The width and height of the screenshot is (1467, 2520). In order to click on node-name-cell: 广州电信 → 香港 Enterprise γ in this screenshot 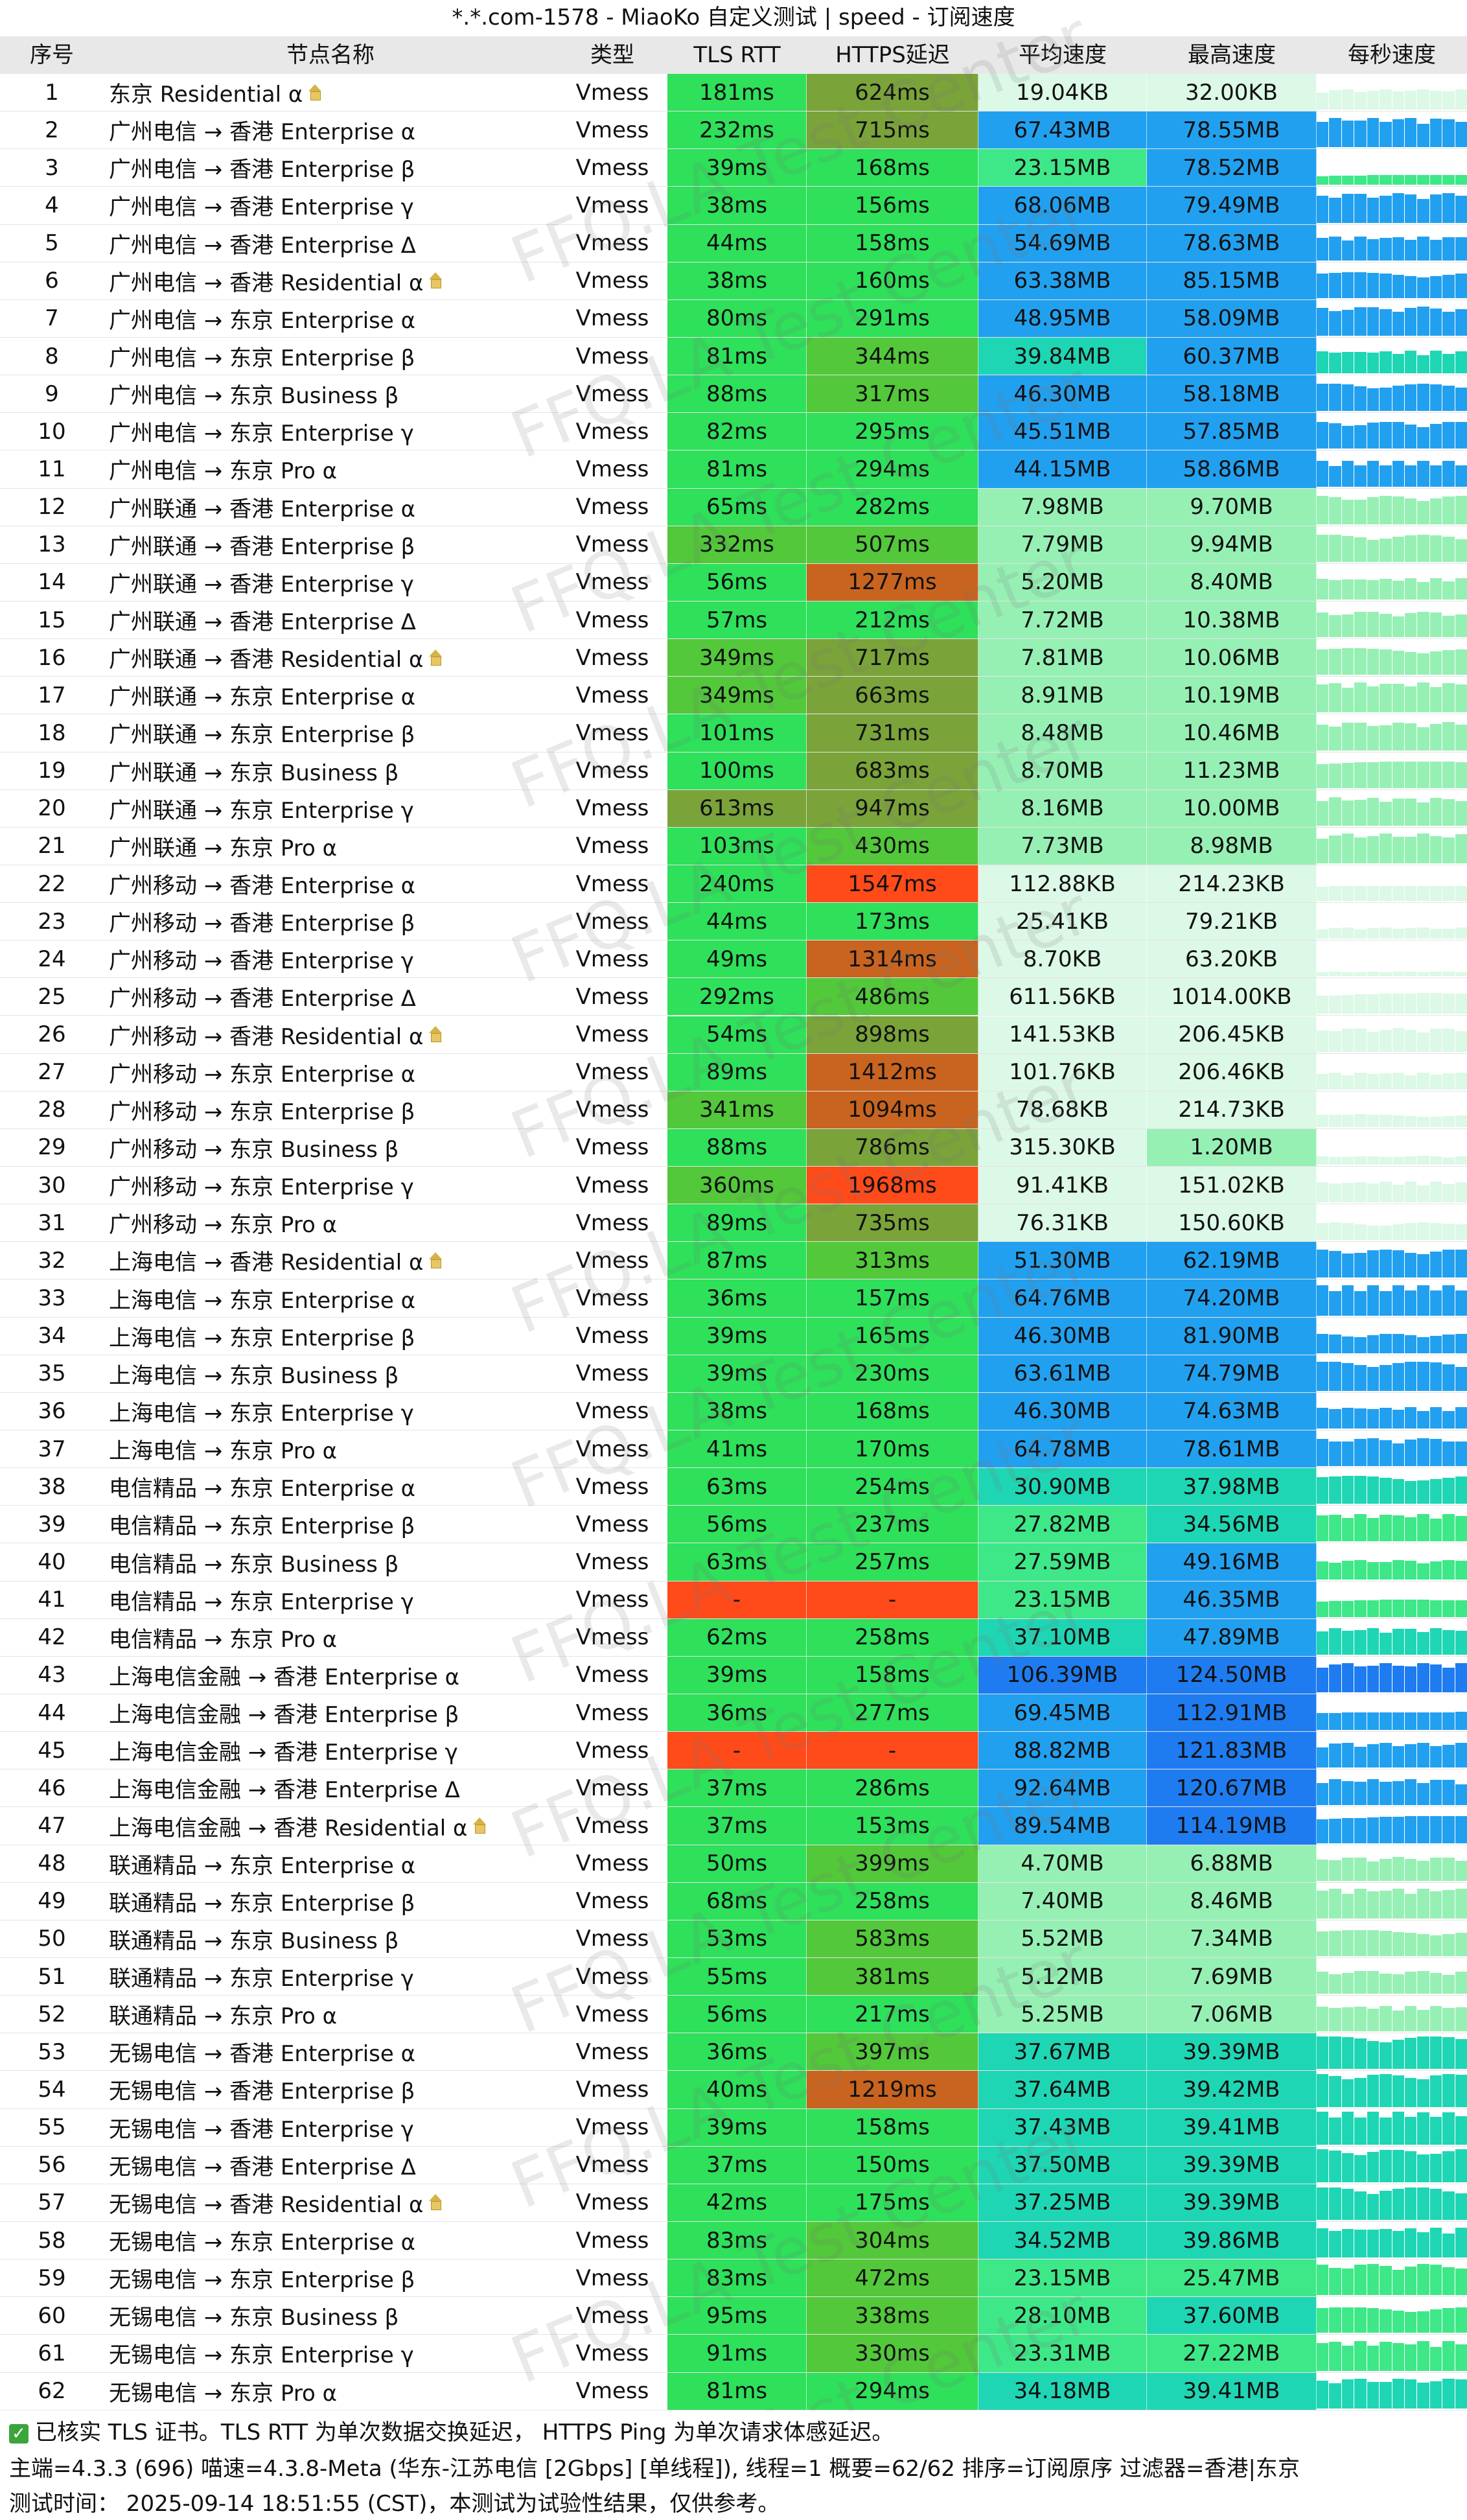, I will do `click(331, 205)`.